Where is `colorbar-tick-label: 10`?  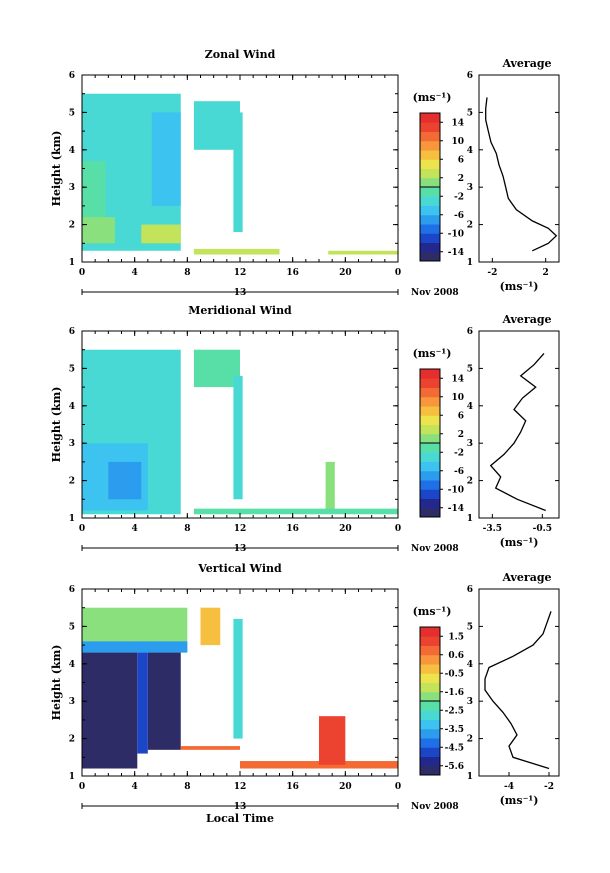
colorbar-tick-label: 10 is located at coordinates (457, 398).